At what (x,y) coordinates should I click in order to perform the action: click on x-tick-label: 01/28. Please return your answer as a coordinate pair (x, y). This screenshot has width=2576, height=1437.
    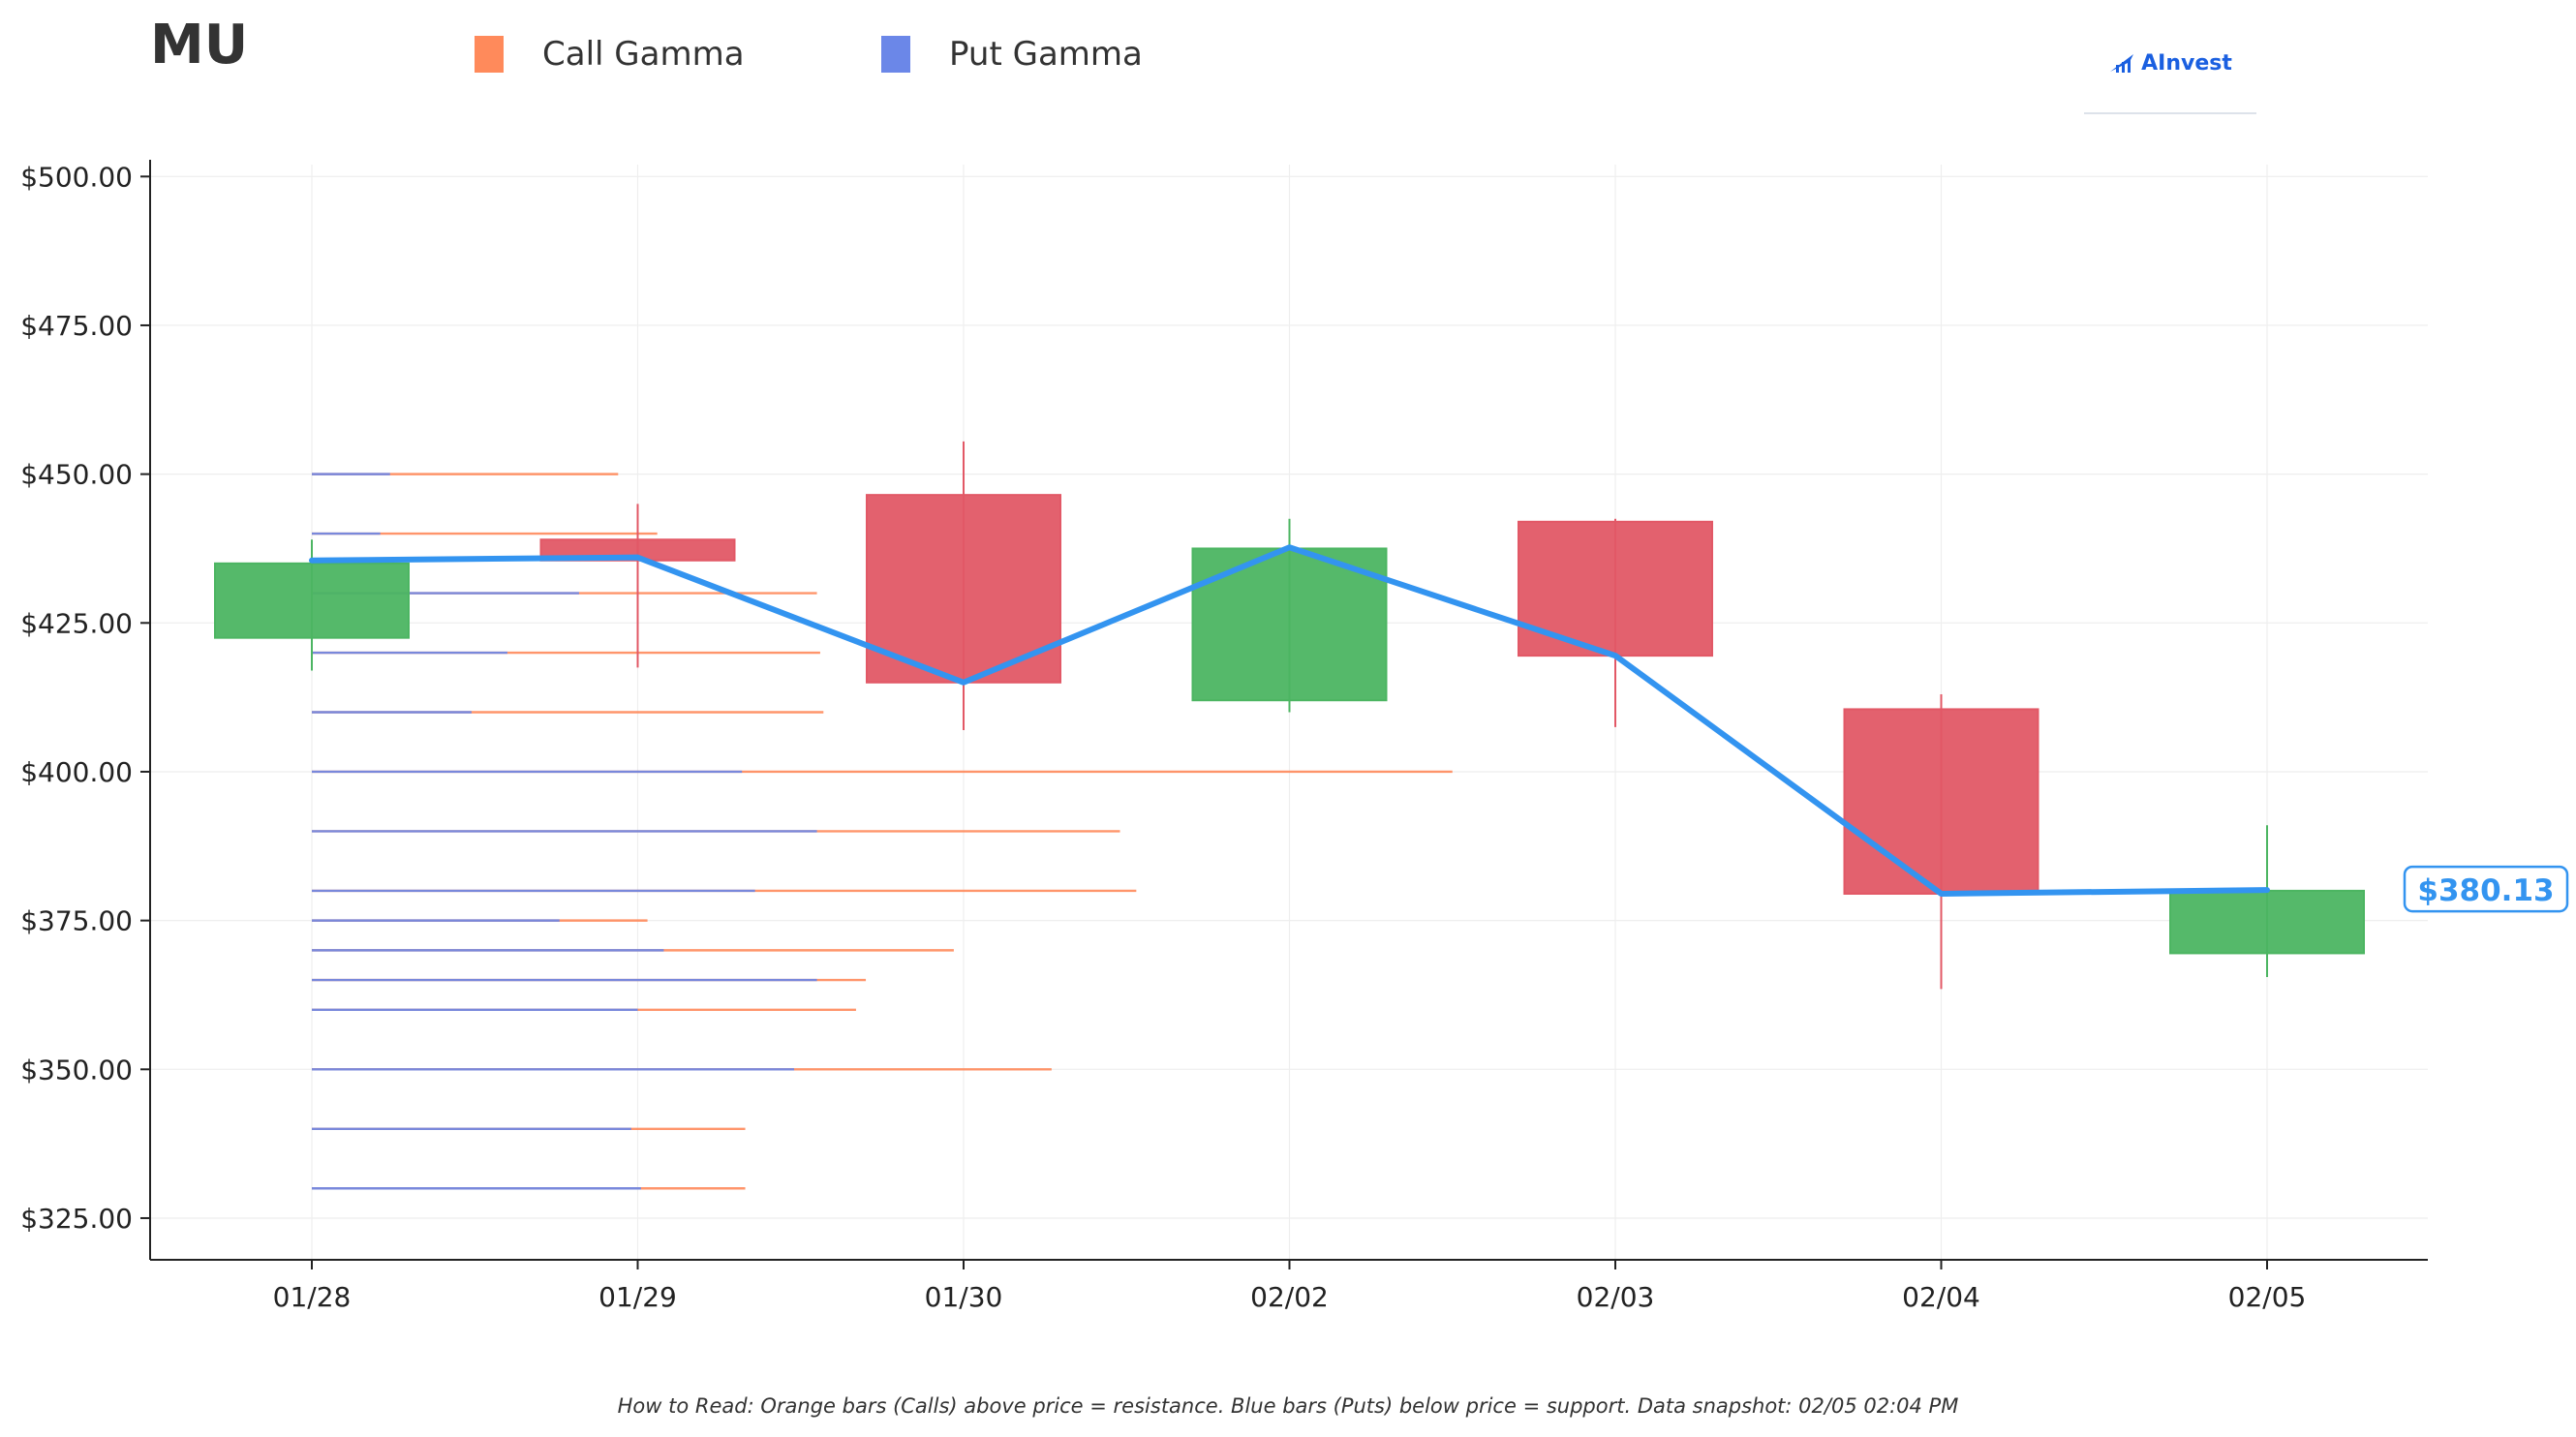
    Looking at the image, I should click on (312, 1297).